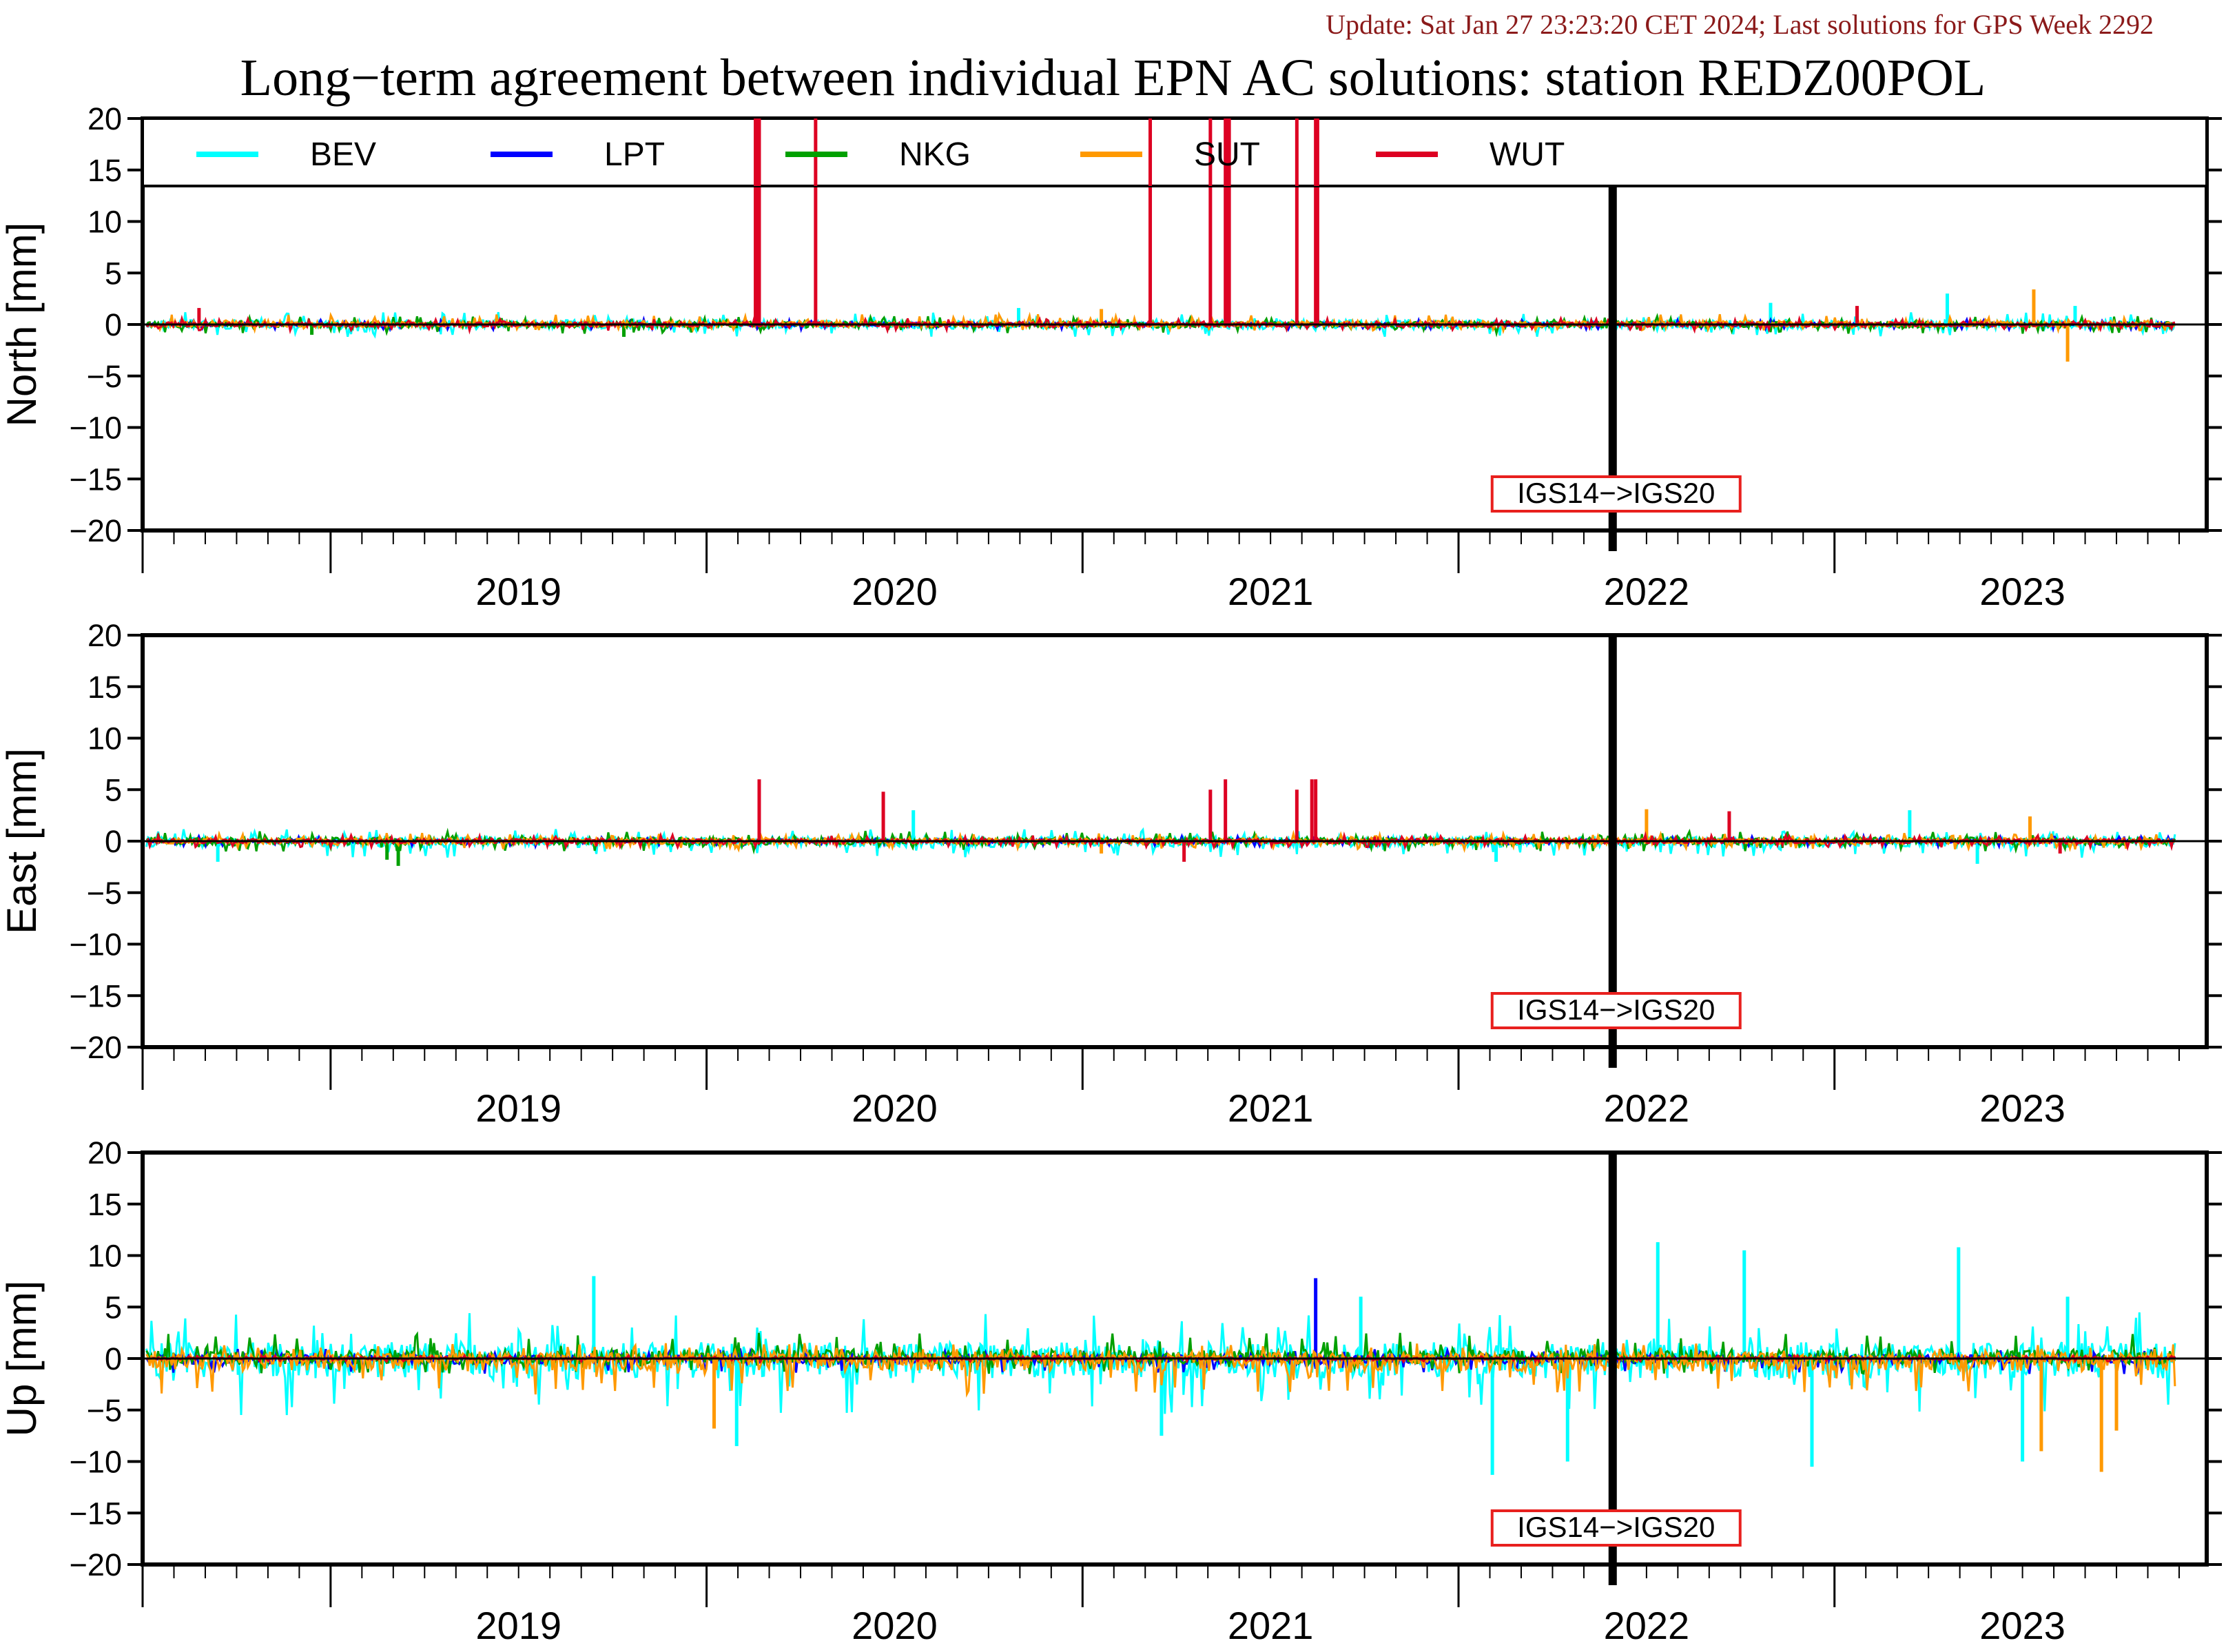 Image resolution: width=2226 pixels, height=1652 pixels. What do you see at coordinates (1160, 1407) in the screenshot?
I see `series-sut-up` at bounding box center [1160, 1407].